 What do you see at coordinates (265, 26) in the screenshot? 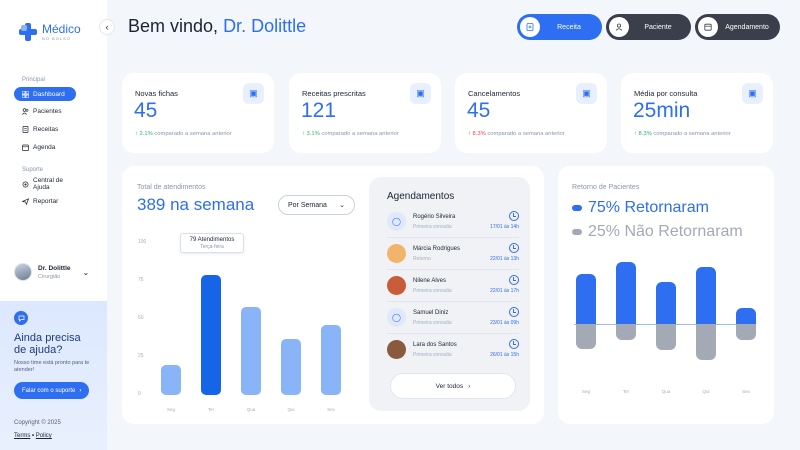
I see `doctor-name: Dr. Dolittle` at bounding box center [265, 26].